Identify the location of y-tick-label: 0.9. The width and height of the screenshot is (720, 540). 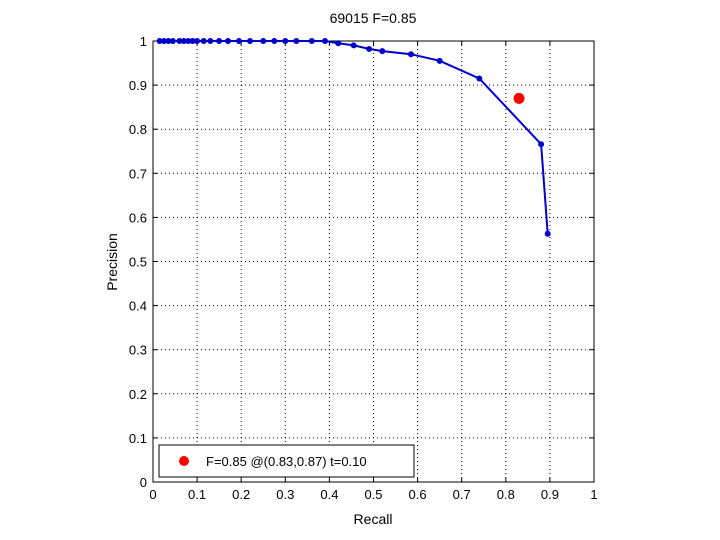
(138, 85).